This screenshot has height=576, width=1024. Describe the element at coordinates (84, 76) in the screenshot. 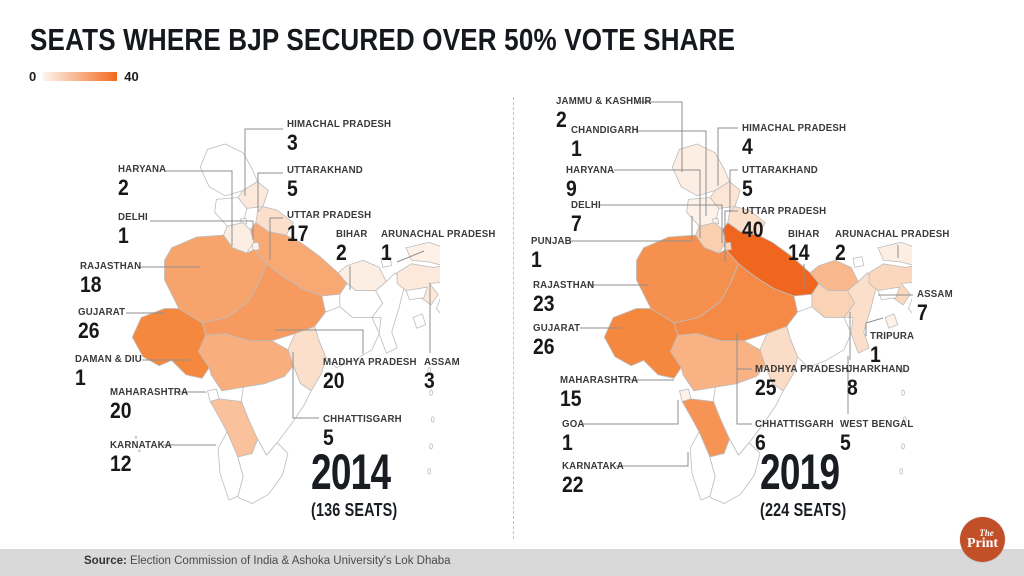

I see `color-scale-legend: 0 40` at that location.